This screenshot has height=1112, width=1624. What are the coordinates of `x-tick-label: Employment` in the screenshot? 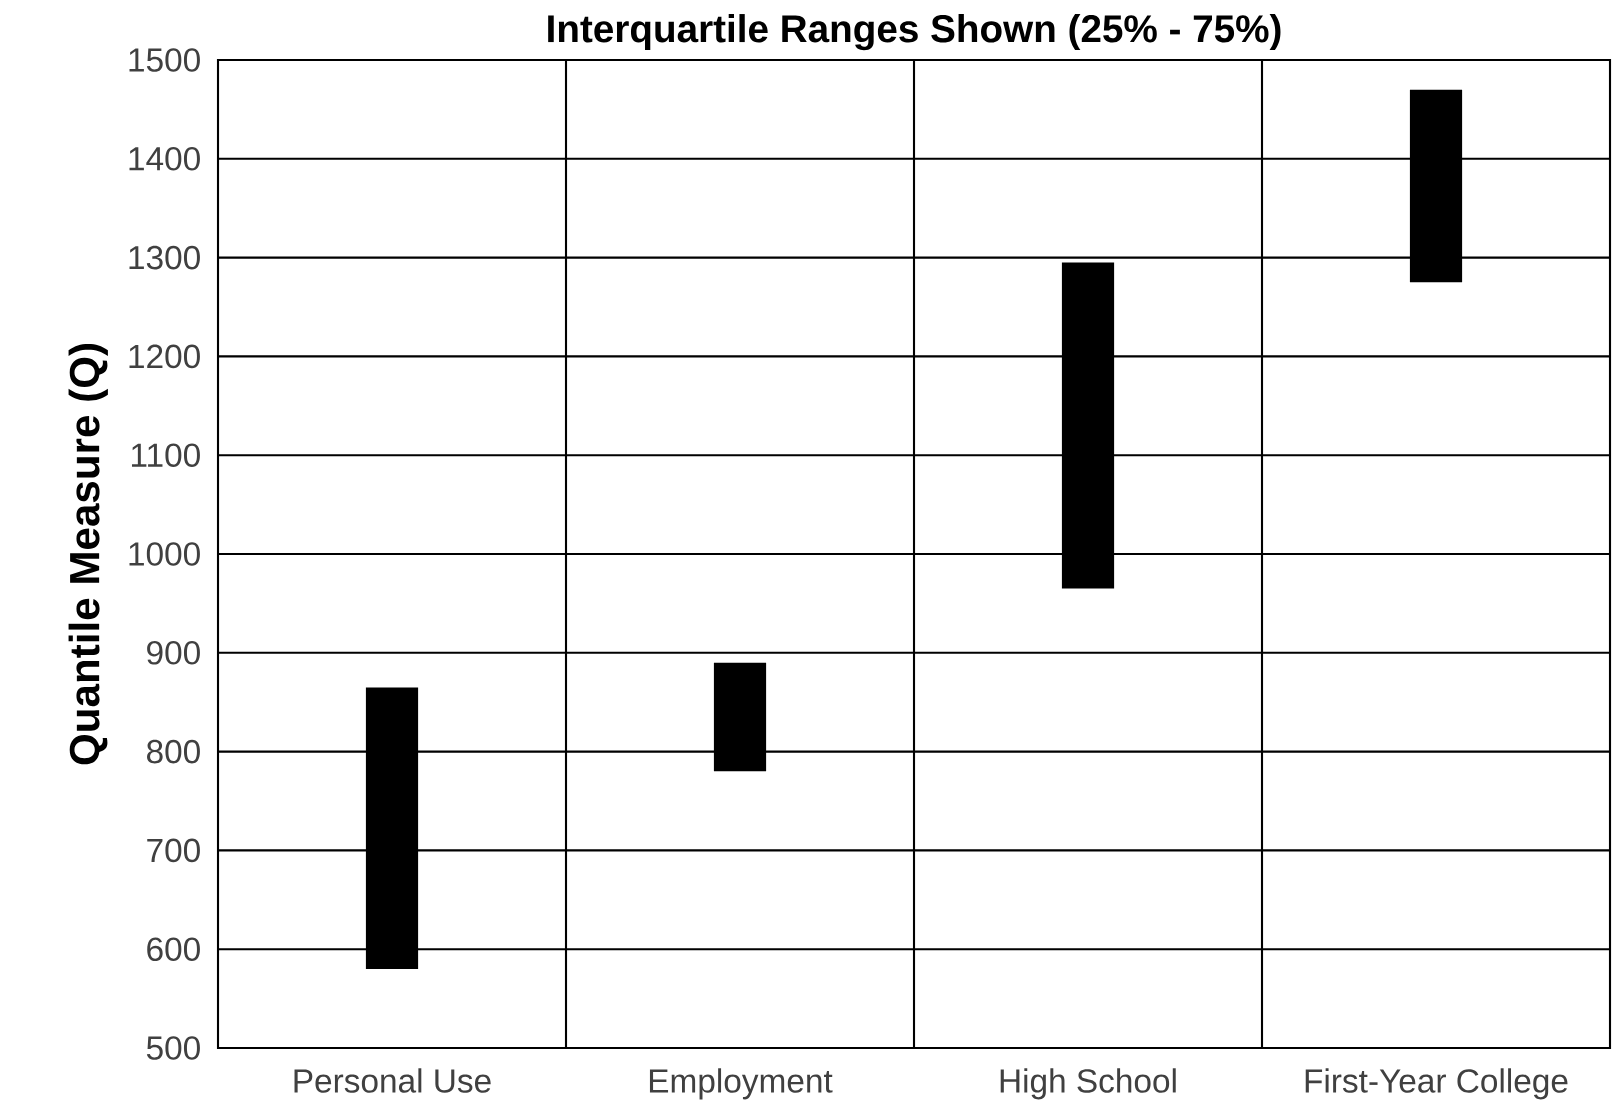 It's located at (741, 1084).